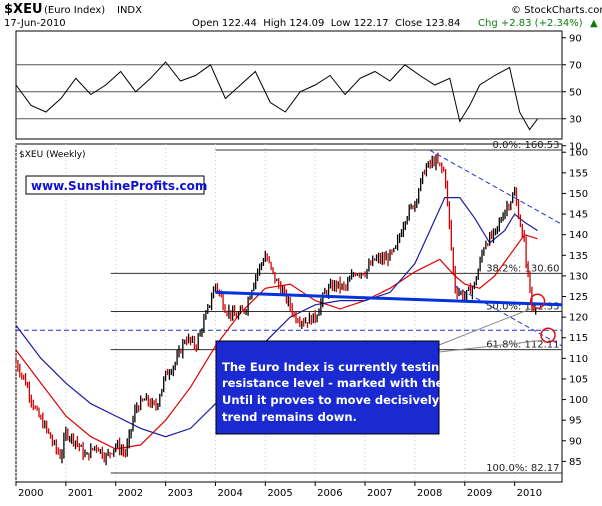 This screenshot has width=602, height=506. What do you see at coordinates (578, 194) in the screenshot?
I see `price-tick-label: 150` at bounding box center [578, 194].